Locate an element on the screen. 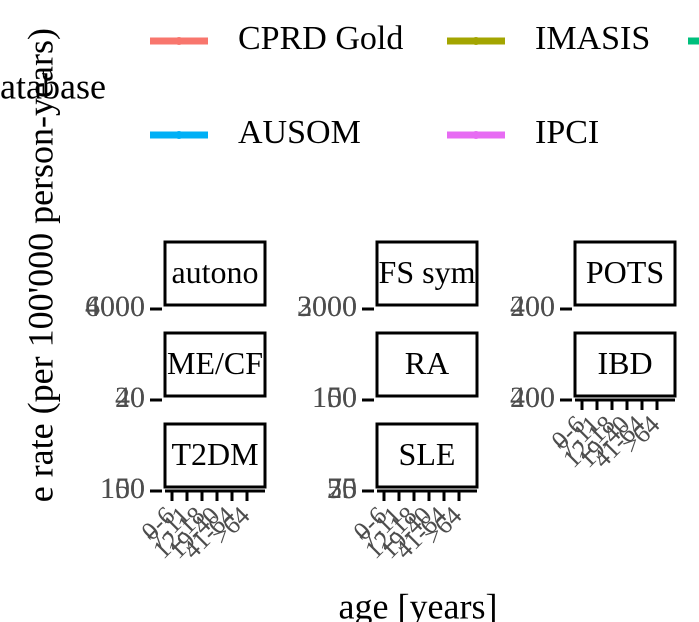 The width and height of the screenshot is (699, 622). strip-label: ME/CF is located at coordinates (215, 363).